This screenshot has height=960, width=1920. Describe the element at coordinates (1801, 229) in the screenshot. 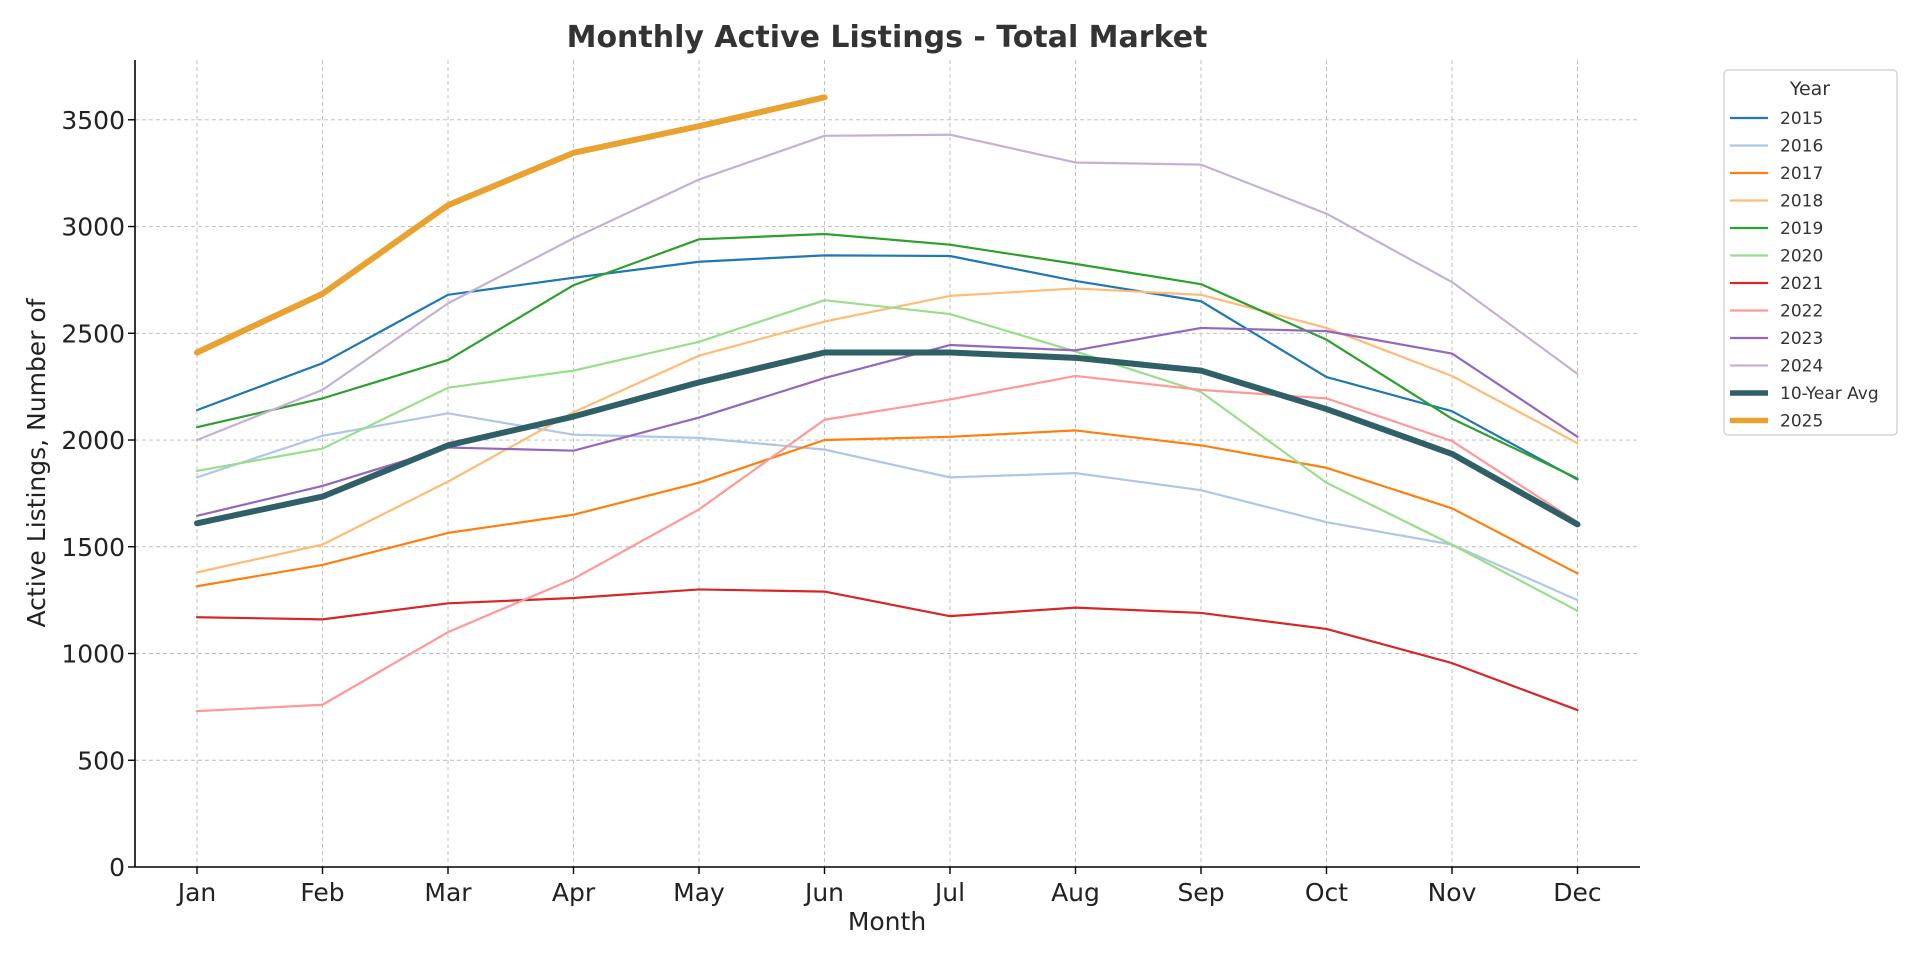

I see `legend-label: 2019` at that location.